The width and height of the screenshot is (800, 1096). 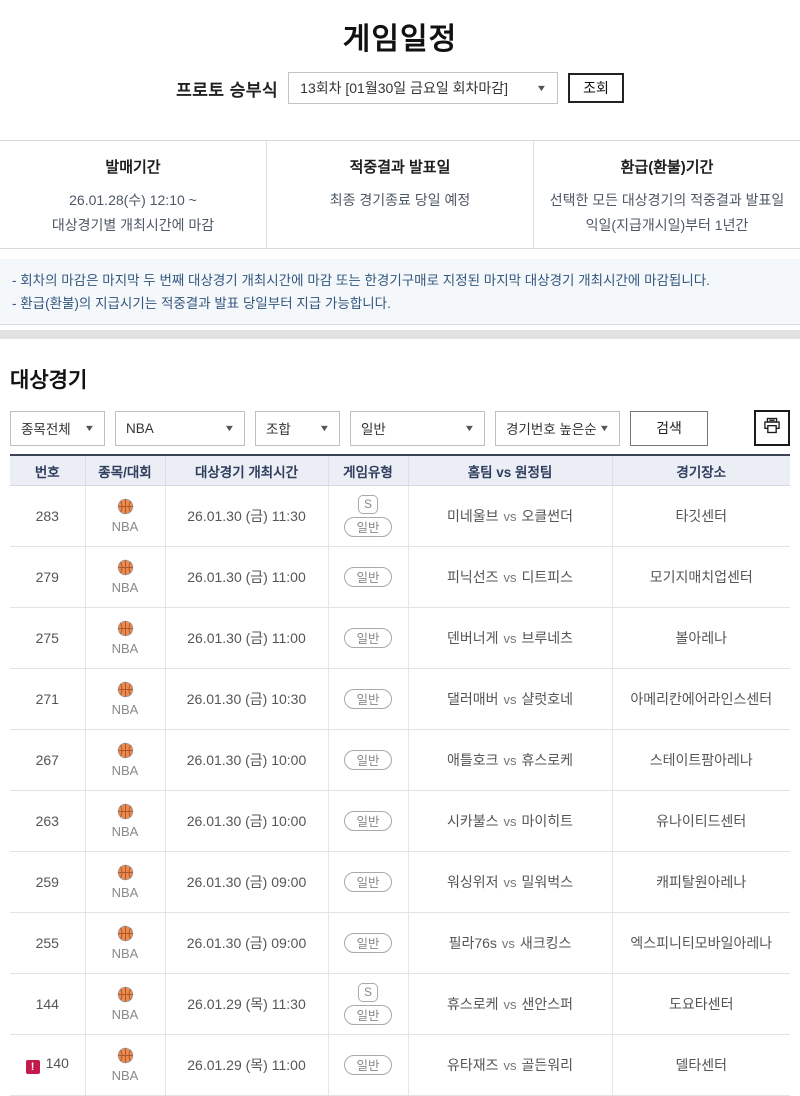 I want to click on game-number-cell: 275, so click(x=47, y=638).